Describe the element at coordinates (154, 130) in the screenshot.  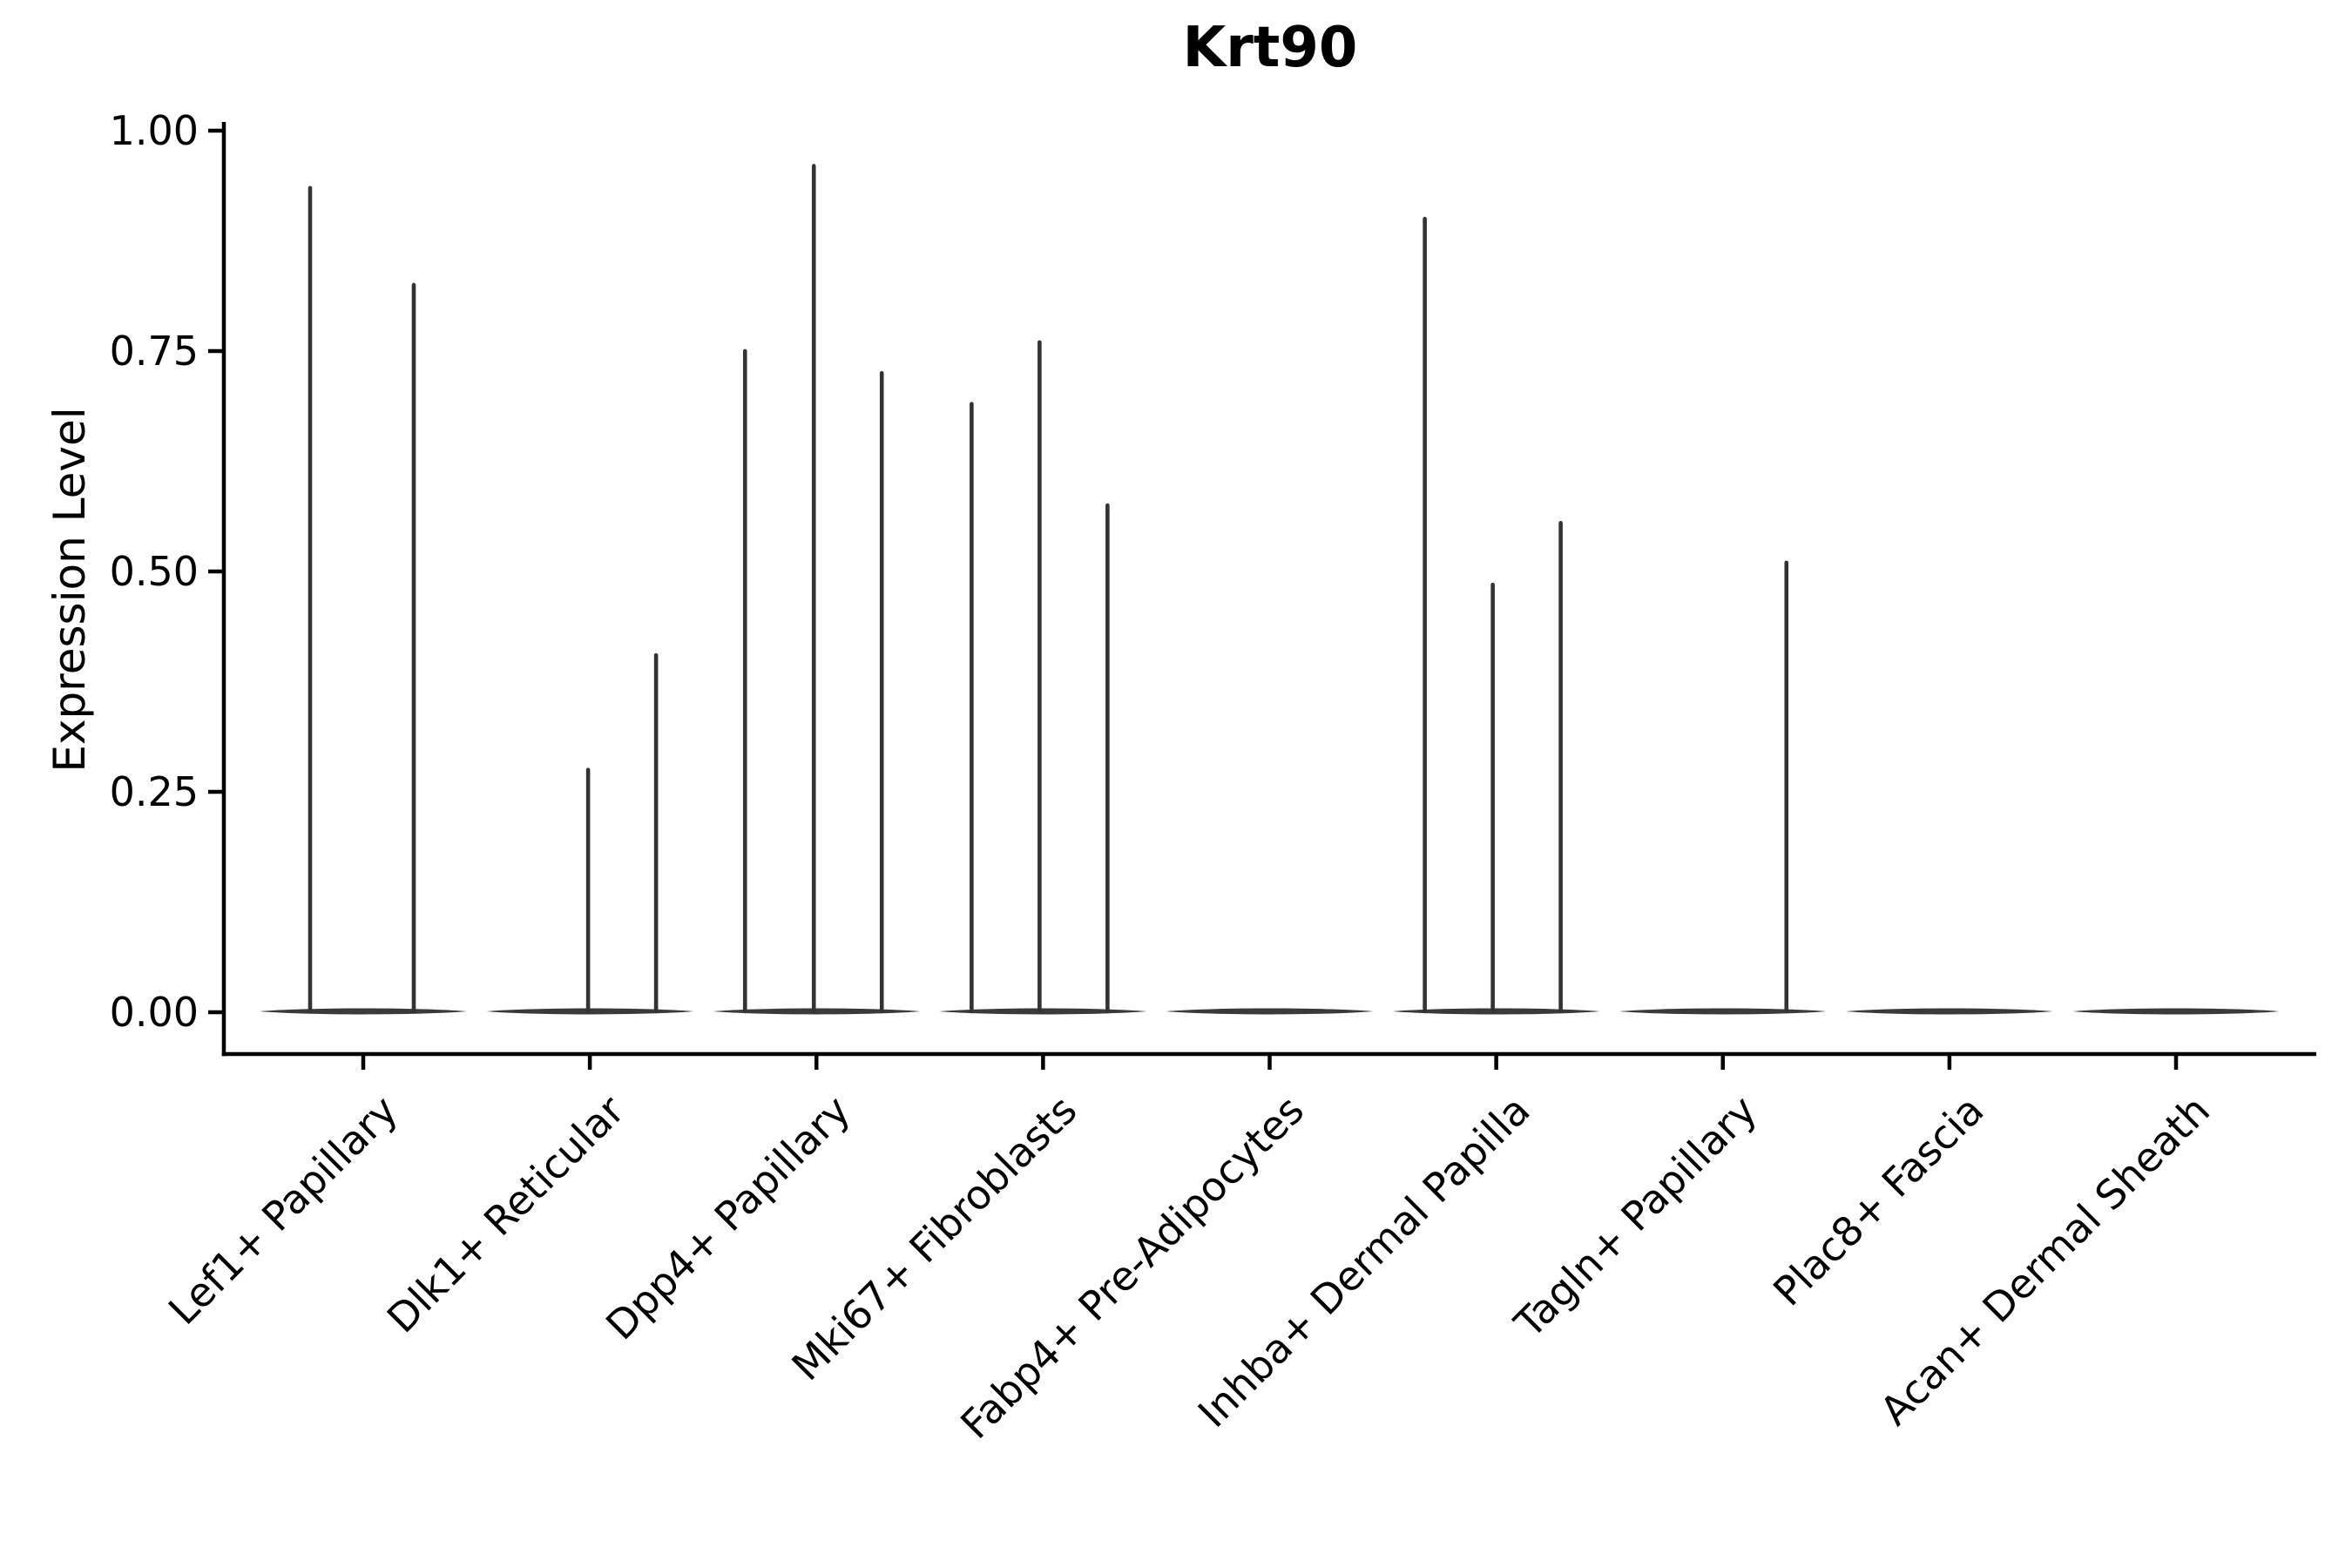
I see `y-tick-label: 1.00` at that location.